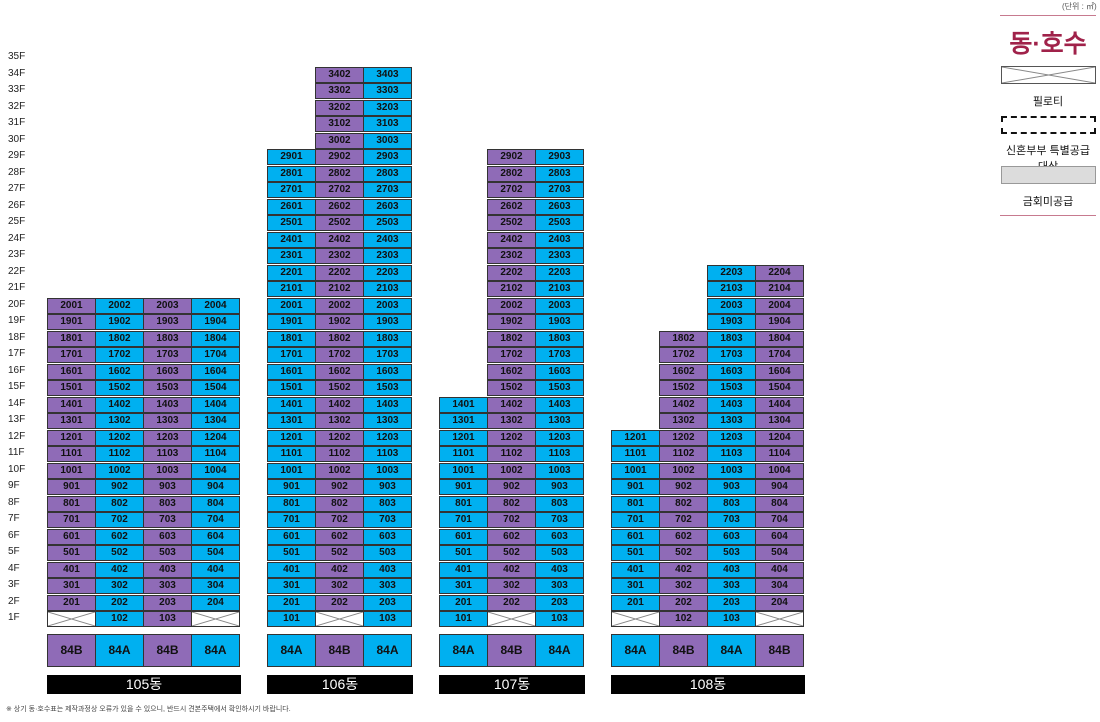  I want to click on floor-label: 2F, so click(14, 601).